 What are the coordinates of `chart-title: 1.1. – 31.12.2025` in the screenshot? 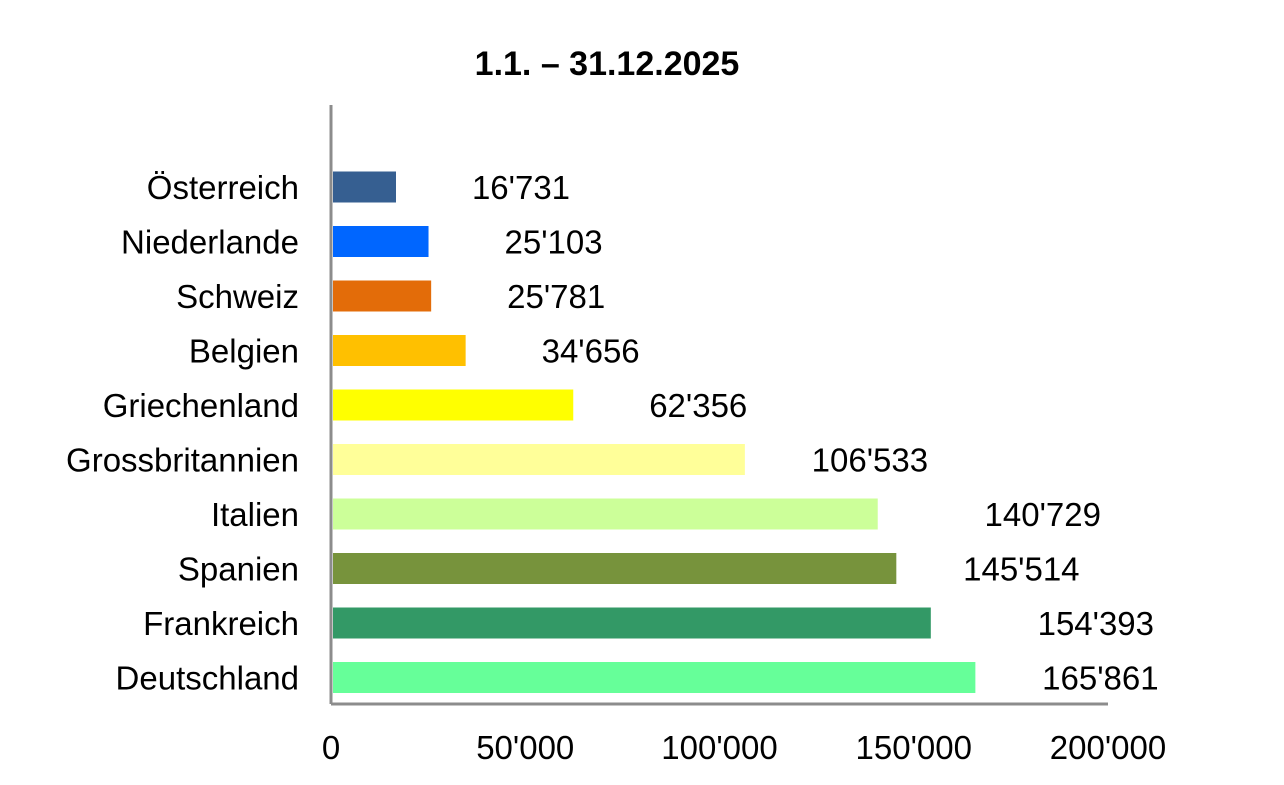 It's located at (607, 64).